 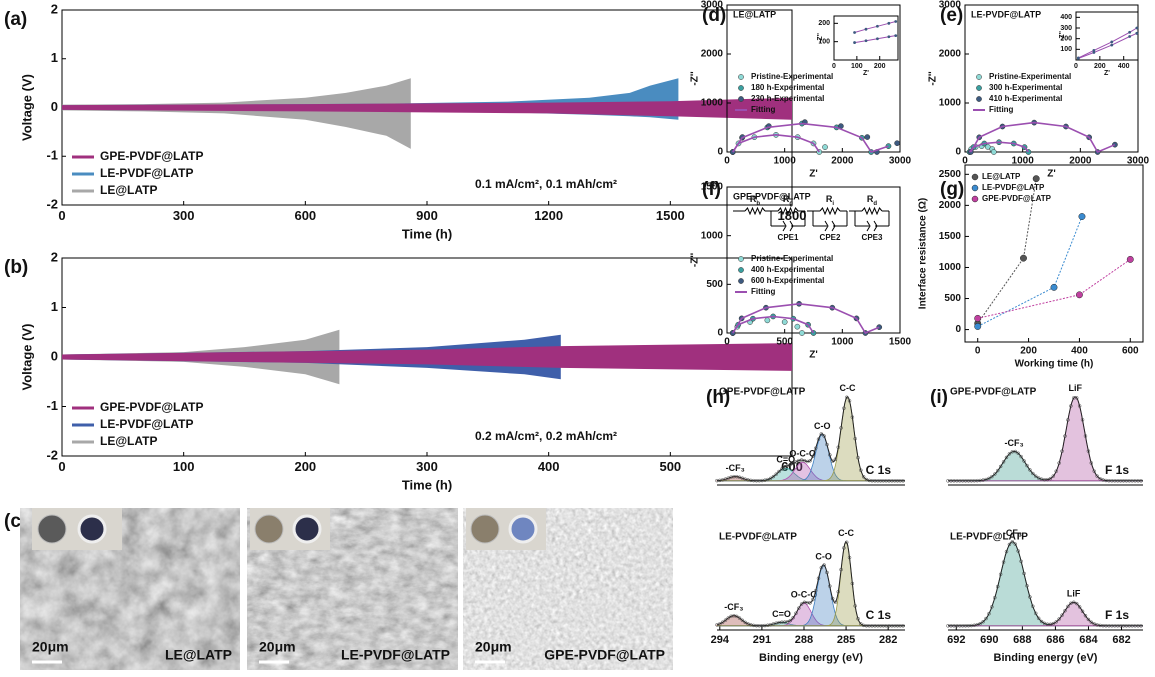 What do you see at coordinates (900, 342) in the screenshot?
I see `x-tick-label: 1500` at bounding box center [900, 342].